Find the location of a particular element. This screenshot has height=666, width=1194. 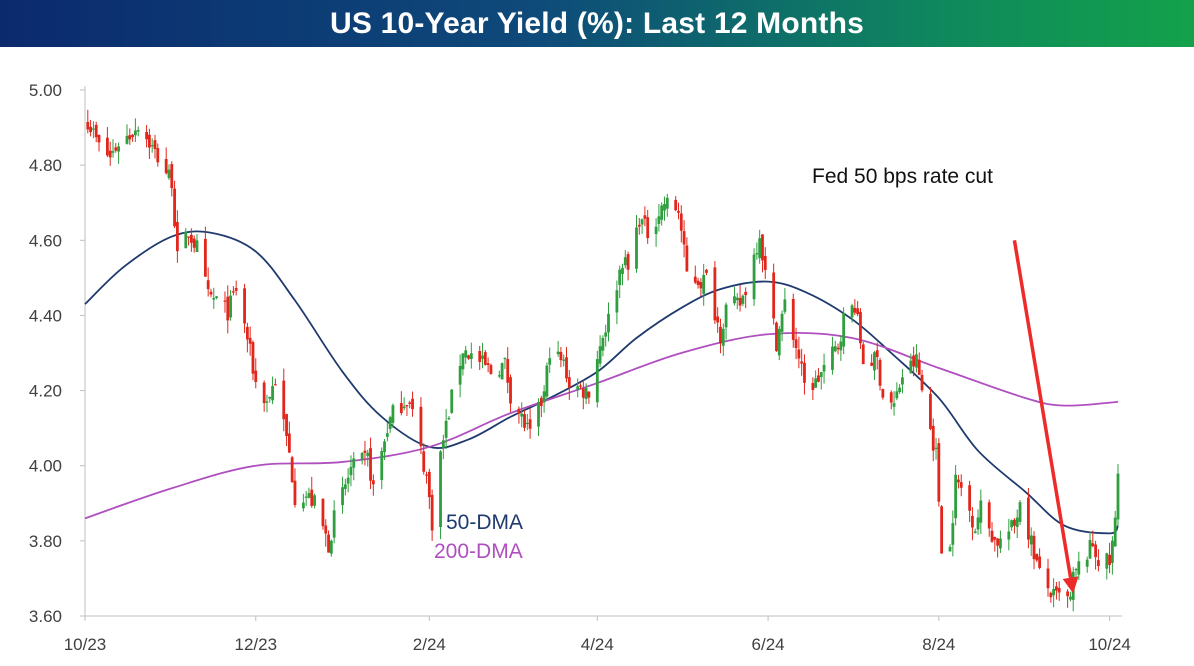

y-tick-label: 4.60 is located at coordinates (45, 240).